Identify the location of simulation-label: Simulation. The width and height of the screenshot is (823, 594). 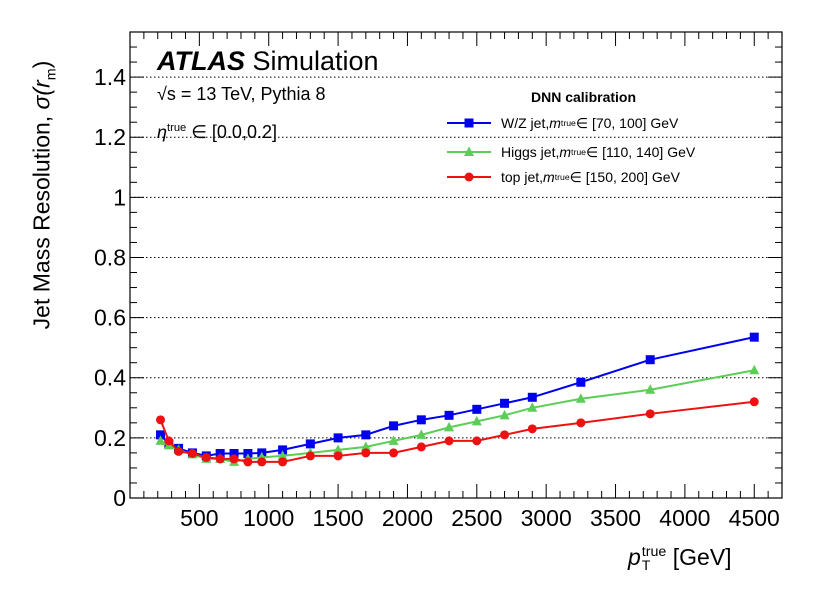
(312, 61).